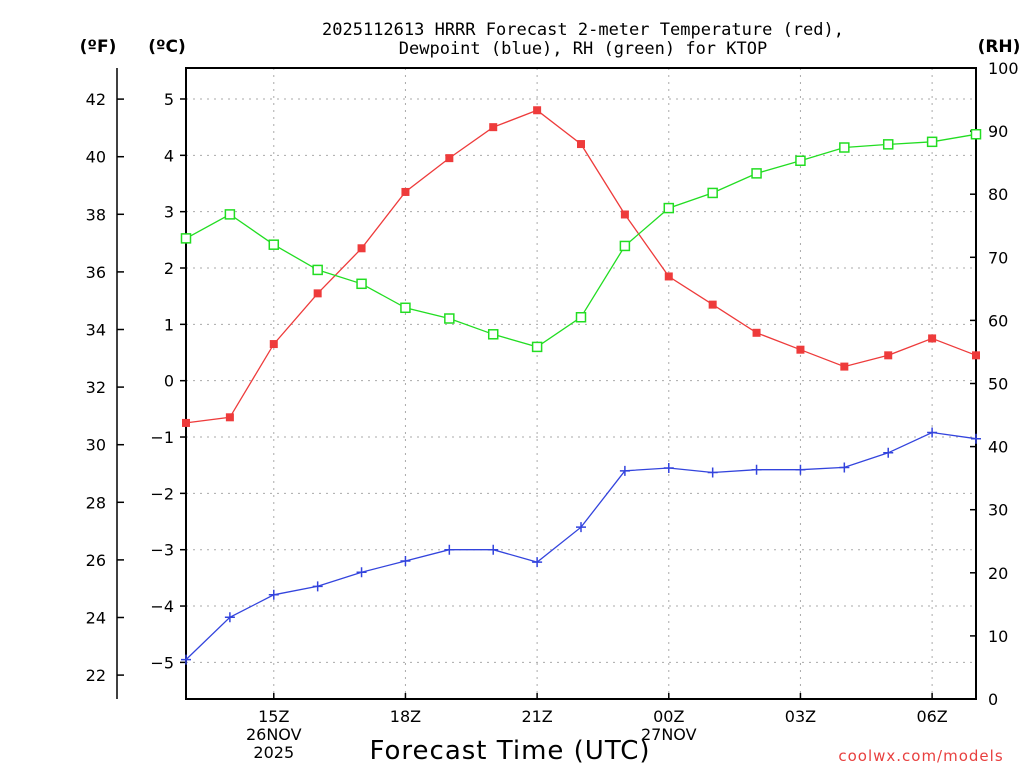  I want to click on fahrenheit-tick-label: 26, so click(96, 560).